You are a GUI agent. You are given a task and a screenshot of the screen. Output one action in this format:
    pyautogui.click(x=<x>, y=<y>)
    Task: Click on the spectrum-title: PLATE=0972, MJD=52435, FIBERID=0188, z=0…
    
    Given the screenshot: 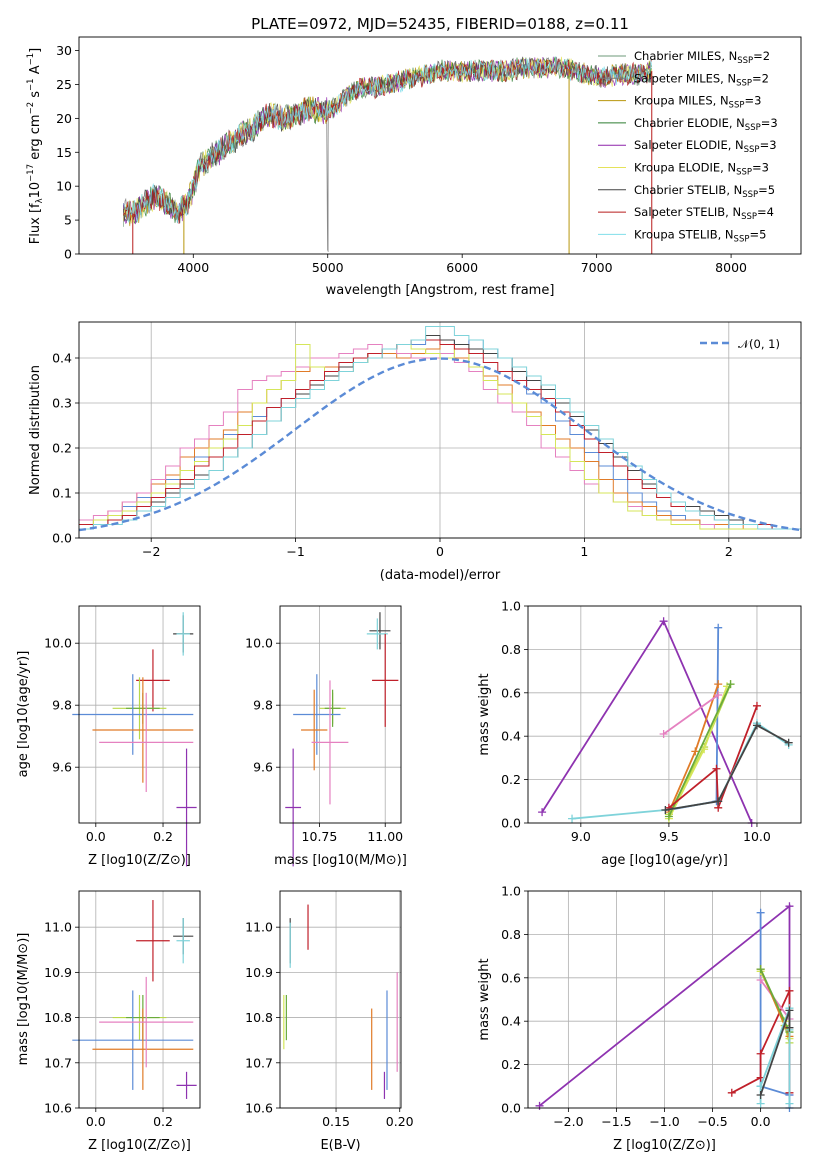 What is the action you would take?
    pyautogui.click(x=440, y=24)
    